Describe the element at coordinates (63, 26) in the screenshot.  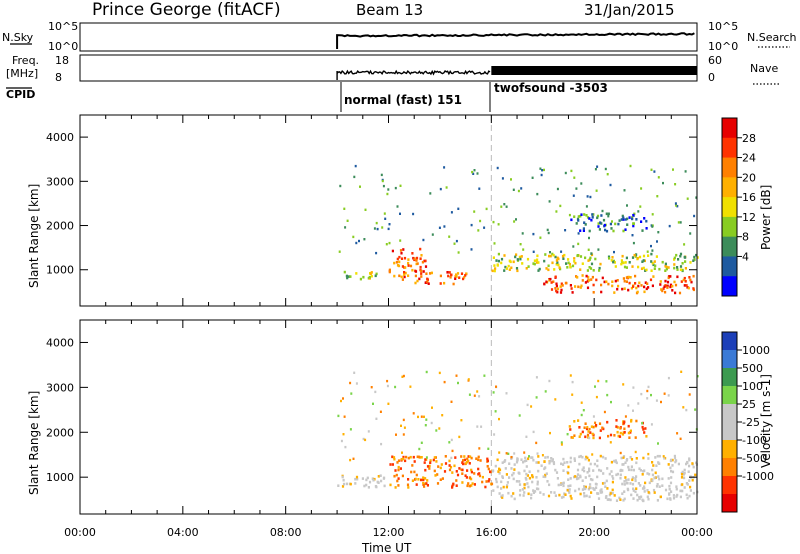
I see `noise-tick-top: 10^5` at that location.